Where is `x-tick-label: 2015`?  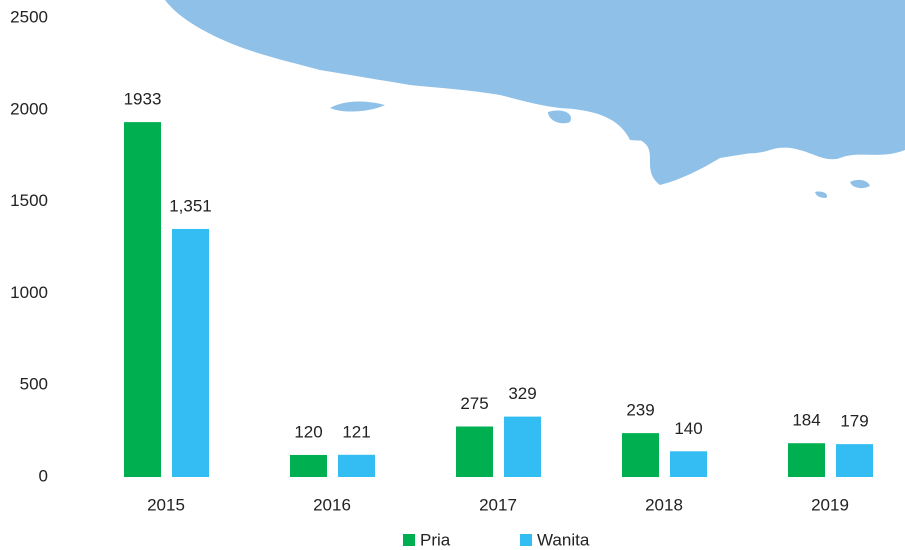
x-tick-label: 2015 is located at coordinates (166, 504).